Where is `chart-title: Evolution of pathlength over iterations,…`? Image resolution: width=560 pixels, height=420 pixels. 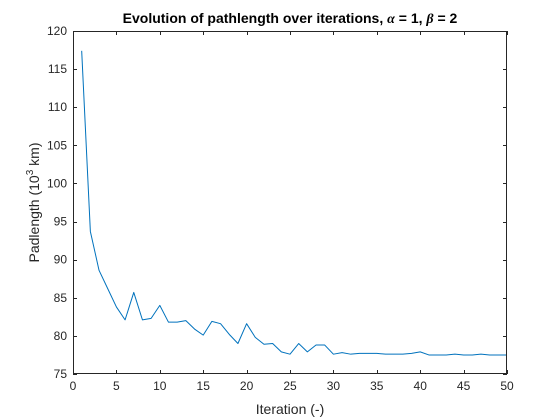 chart-title: Evolution of pathlength over iterations,… is located at coordinates (290, 18).